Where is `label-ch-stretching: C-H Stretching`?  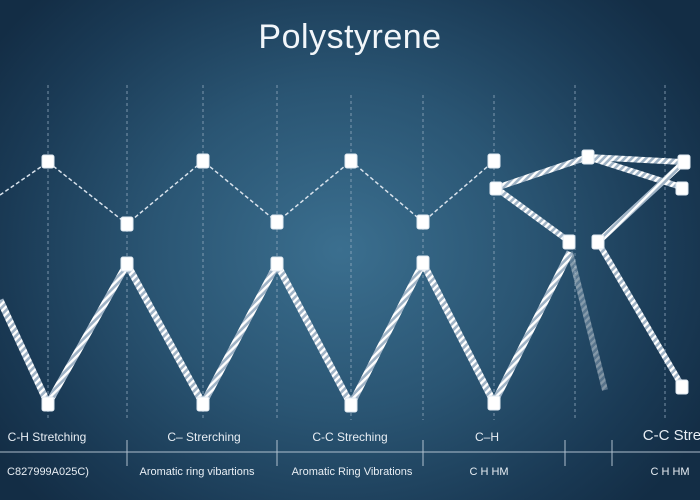 label-ch-stretching: C-H Stretching is located at coordinates (47, 437).